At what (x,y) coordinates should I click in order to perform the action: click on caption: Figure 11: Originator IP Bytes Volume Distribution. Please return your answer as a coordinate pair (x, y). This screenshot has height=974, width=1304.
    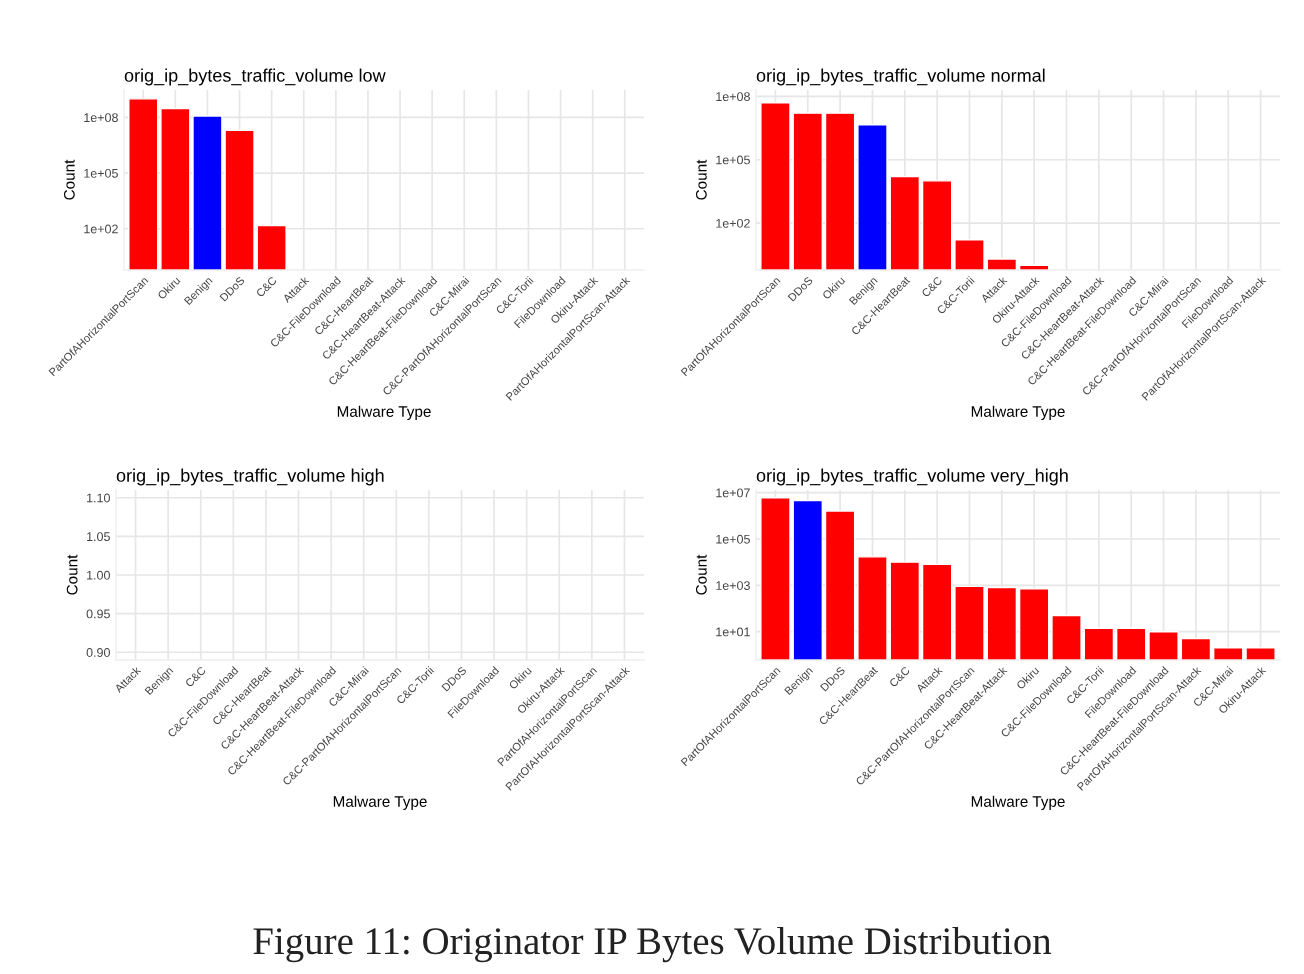
    Looking at the image, I should click on (652, 944).